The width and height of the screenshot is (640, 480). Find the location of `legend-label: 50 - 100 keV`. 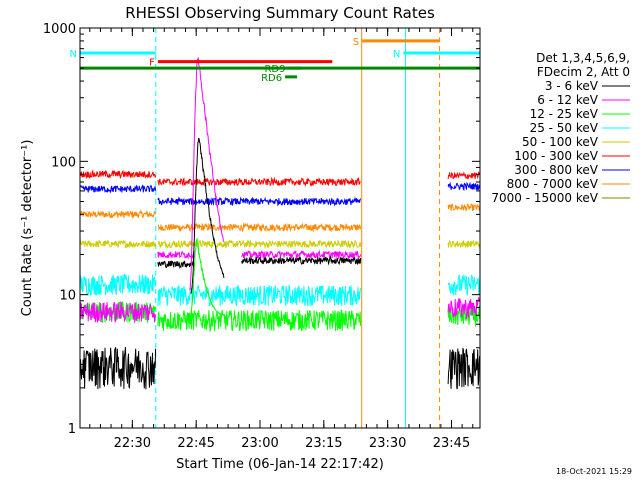

legend-label: 50 - 100 keV is located at coordinates (560, 142).